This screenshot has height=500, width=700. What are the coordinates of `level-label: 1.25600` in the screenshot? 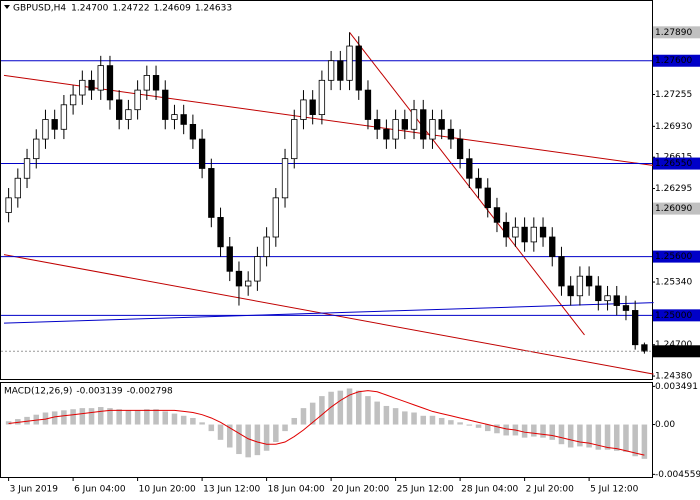 It's located at (673, 257).